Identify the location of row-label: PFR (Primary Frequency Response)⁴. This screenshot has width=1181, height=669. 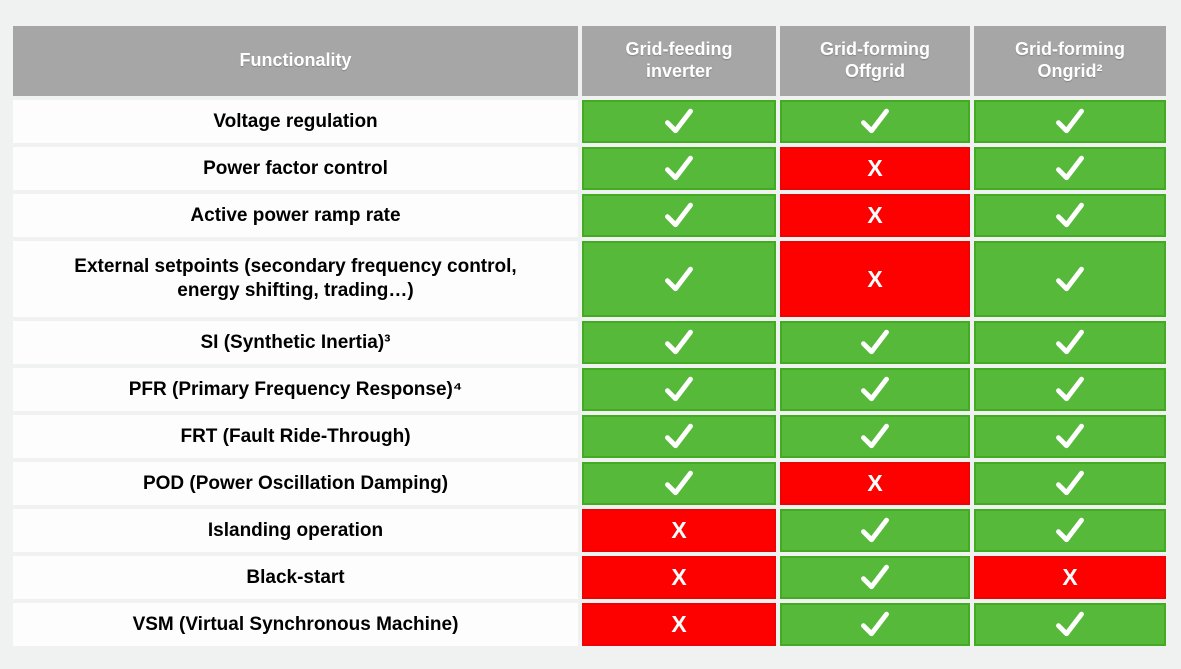
(295, 389).